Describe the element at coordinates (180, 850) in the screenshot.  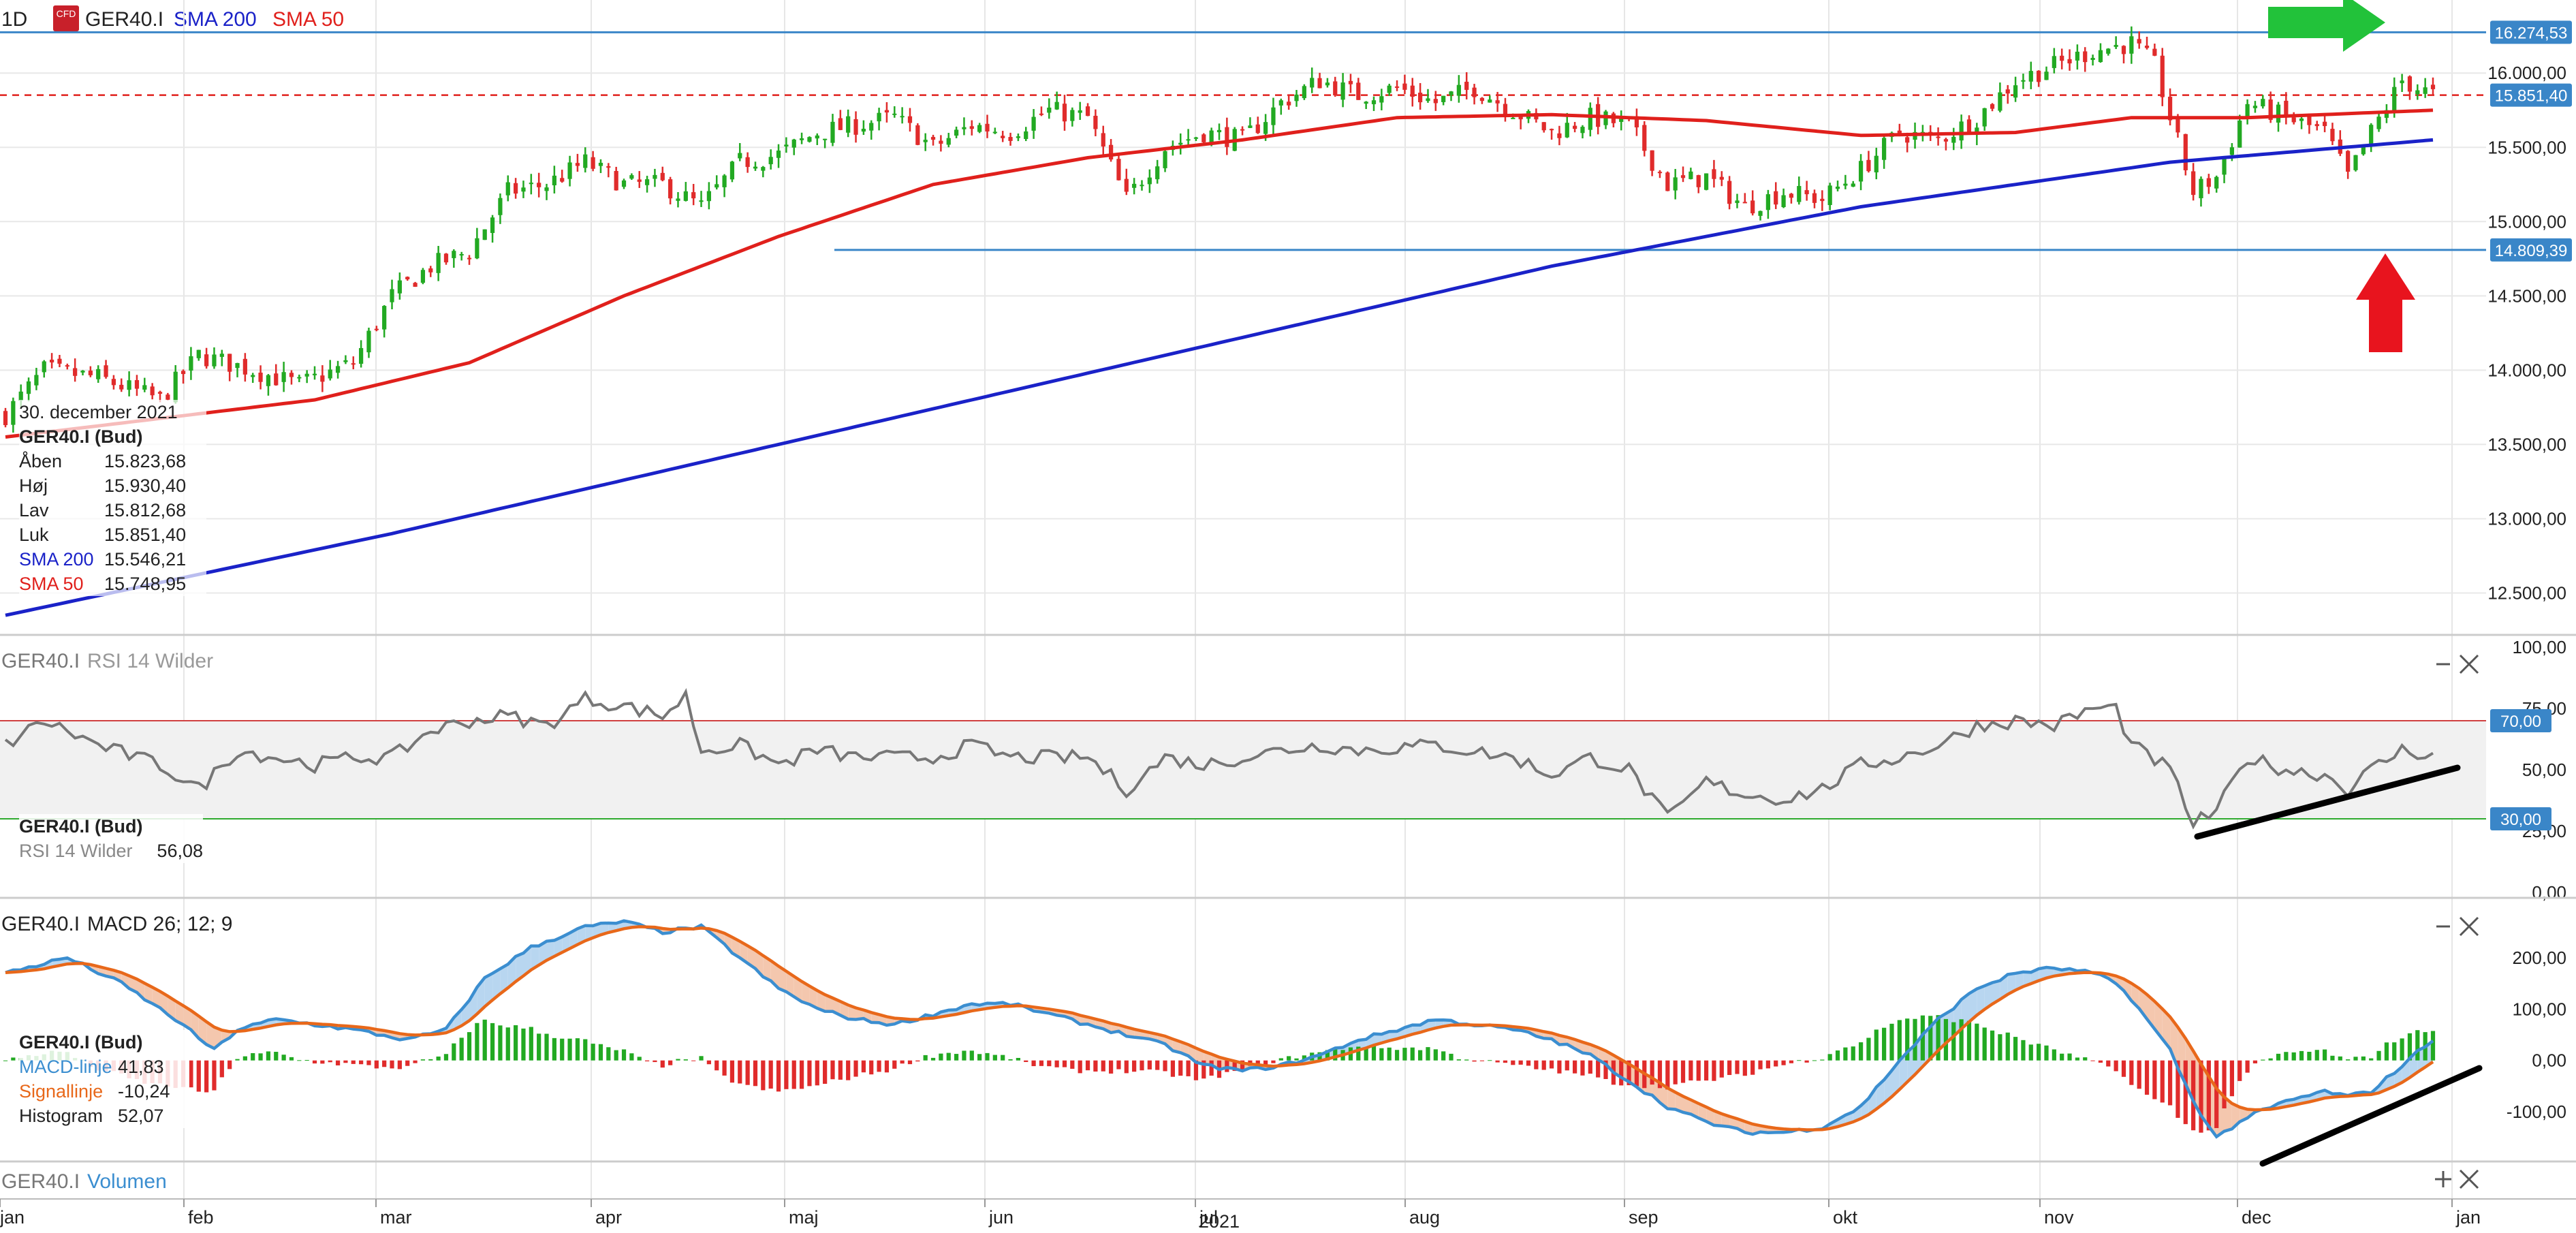
I see `rsi-legend-value: 56,08` at that location.